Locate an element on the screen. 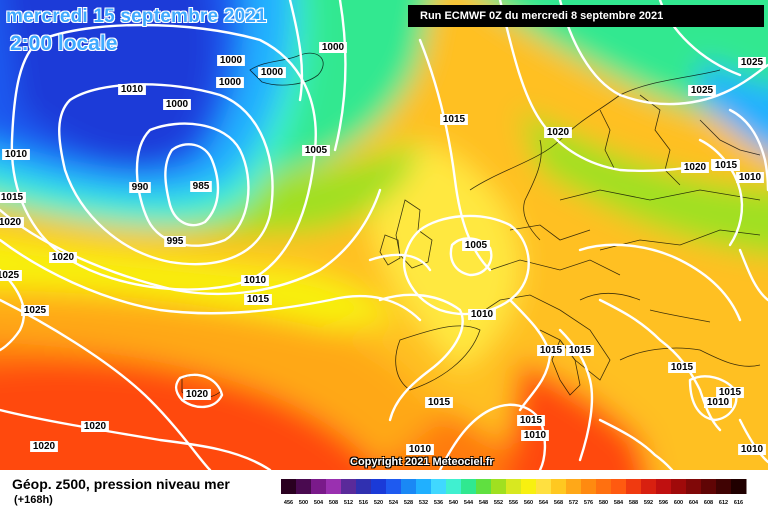  color-scale-label: 592 is located at coordinates (648, 503).